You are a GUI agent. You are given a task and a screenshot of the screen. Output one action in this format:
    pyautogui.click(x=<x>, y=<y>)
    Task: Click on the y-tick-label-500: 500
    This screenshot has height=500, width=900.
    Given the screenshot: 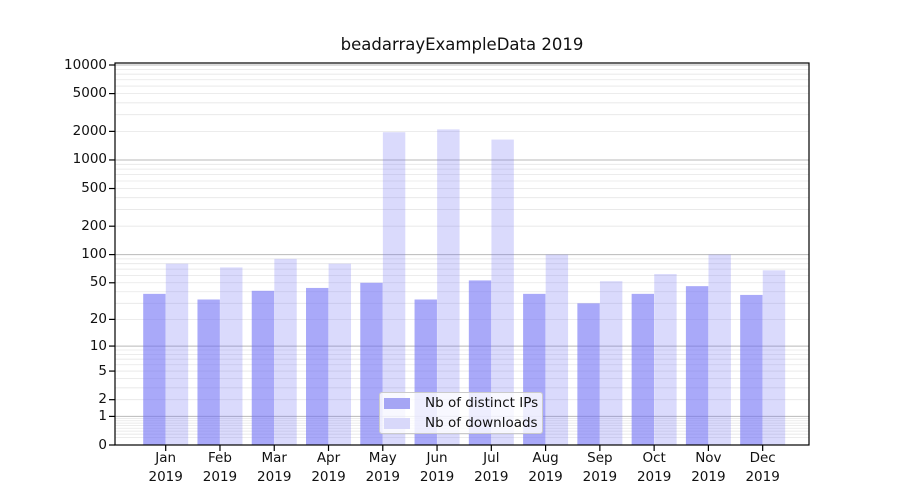 What is the action you would take?
    pyautogui.click(x=94, y=188)
    